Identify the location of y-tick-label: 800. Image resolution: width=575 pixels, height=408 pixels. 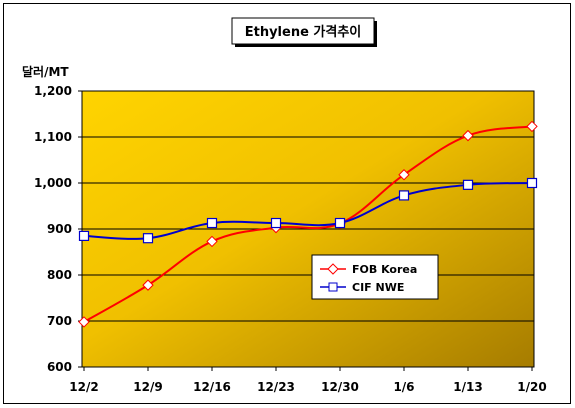
(59, 275).